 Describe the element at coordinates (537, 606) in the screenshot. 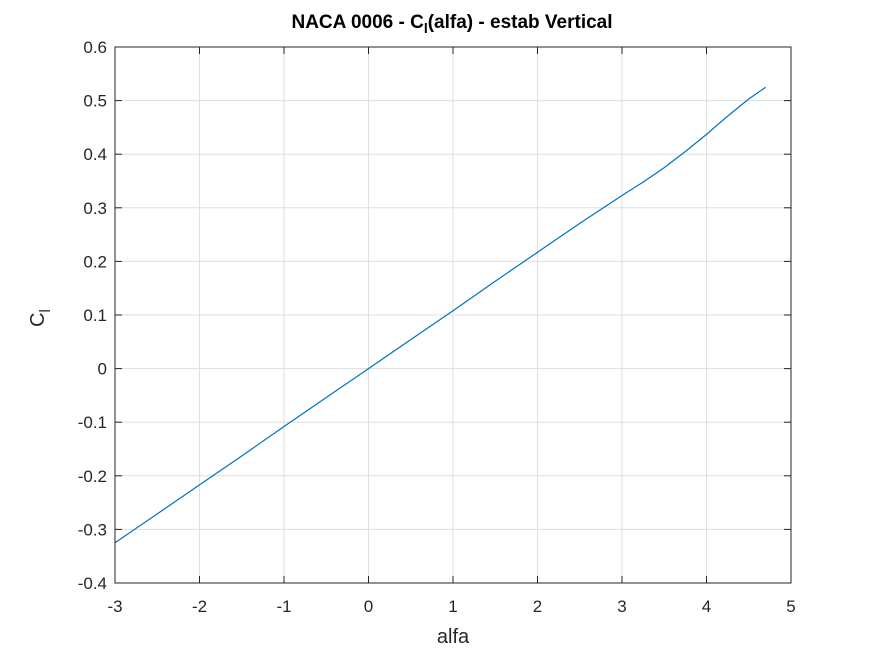

I see `x-tick-label: 2` at that location.